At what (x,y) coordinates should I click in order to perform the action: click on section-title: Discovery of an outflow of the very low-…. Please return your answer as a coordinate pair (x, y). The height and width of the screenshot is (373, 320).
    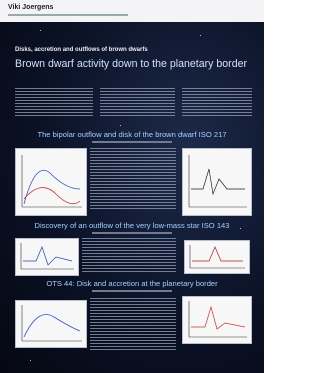
    Looking at the image, I should click on (132, 225).